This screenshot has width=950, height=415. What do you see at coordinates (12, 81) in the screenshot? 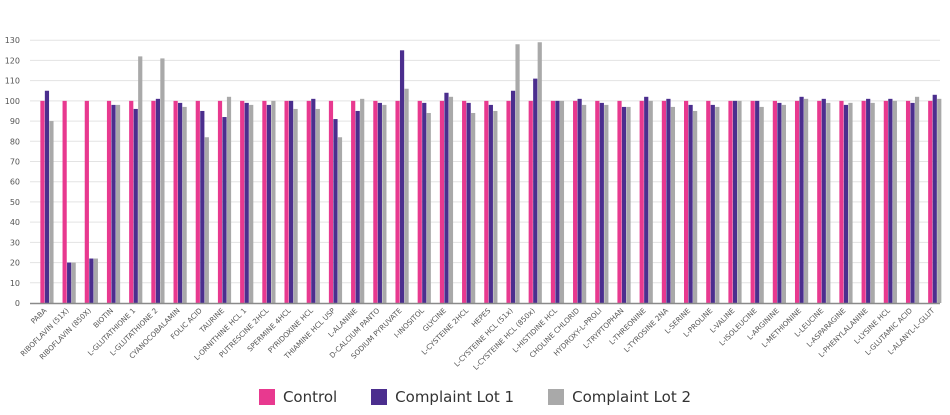
I see `y-tick-label-110: 110` at bounding box center [12, 81].